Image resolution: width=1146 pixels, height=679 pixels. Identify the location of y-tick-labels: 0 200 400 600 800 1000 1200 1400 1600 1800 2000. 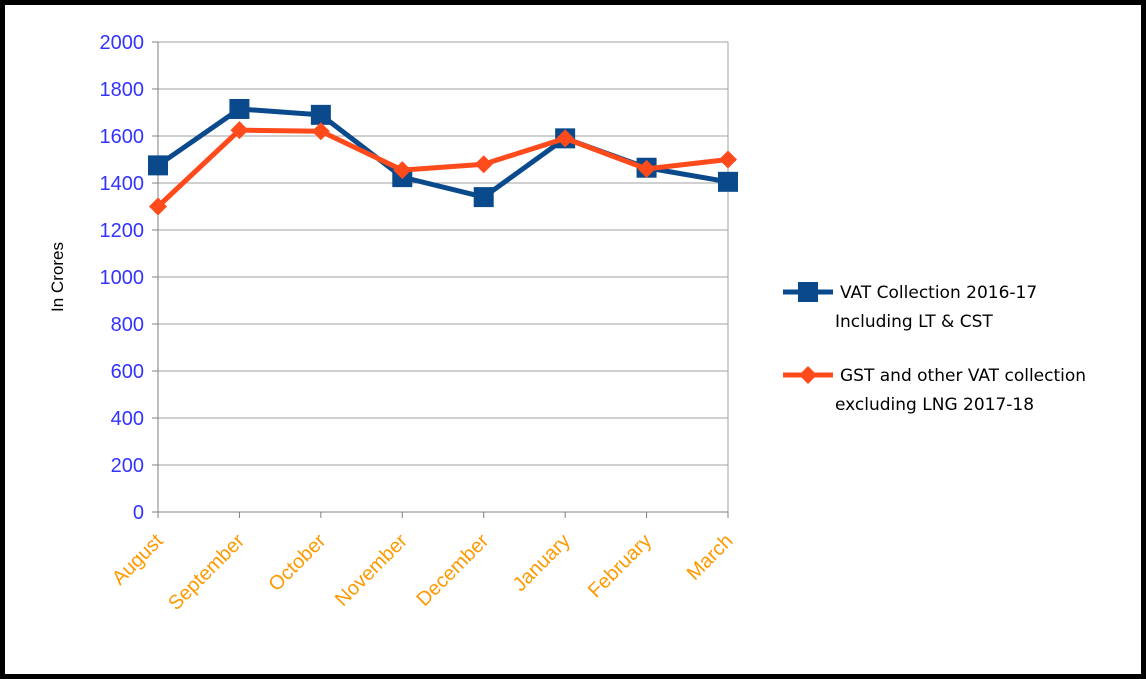
(122, 278).